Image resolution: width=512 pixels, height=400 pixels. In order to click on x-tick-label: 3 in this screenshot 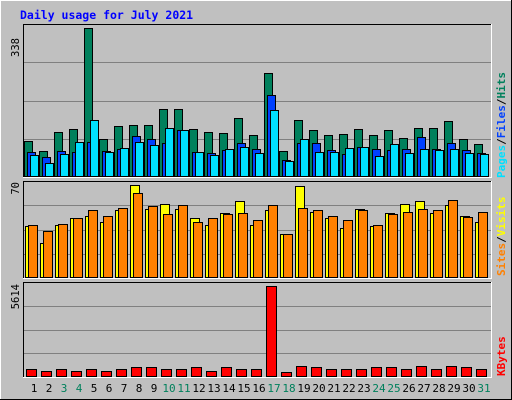, I will do `click(64, 388)`.